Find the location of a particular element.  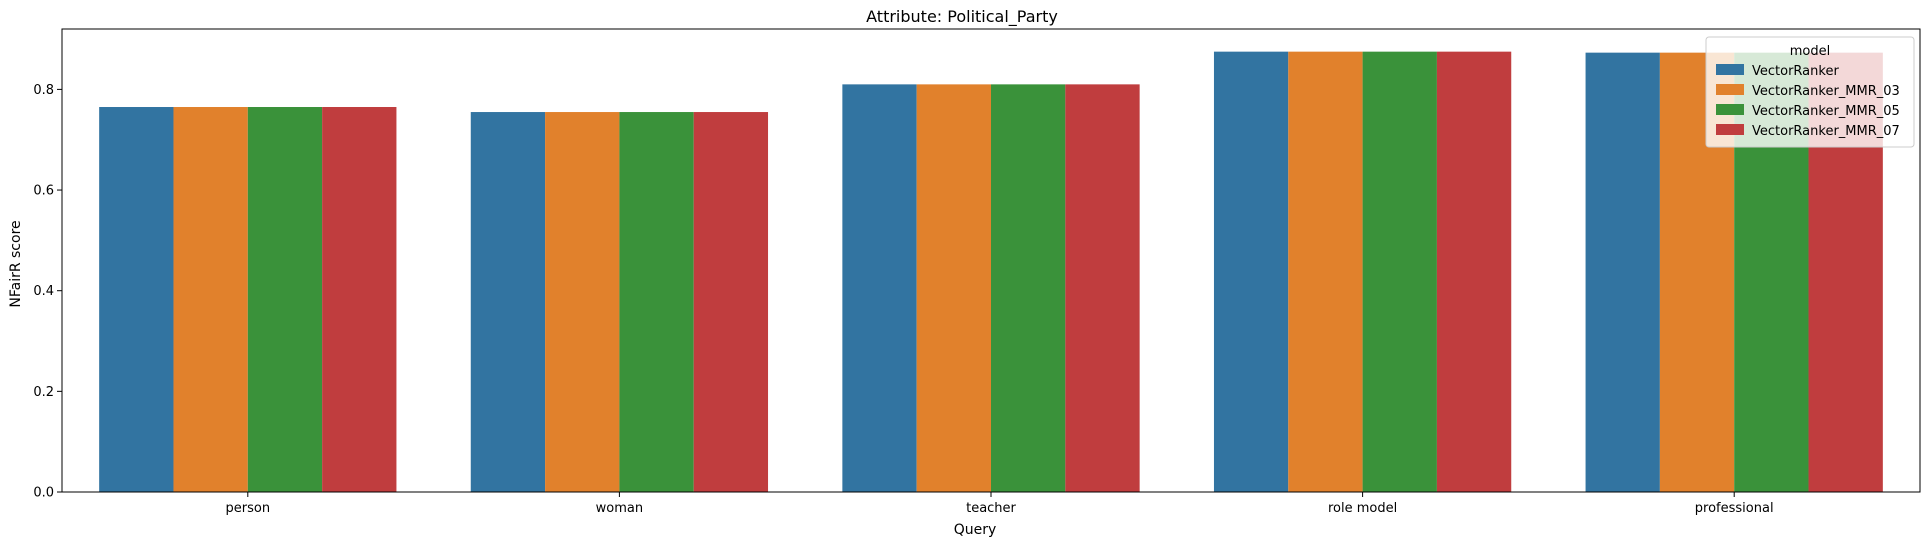

y-tick-label: 0.0 is located at coordinates (43, 493).